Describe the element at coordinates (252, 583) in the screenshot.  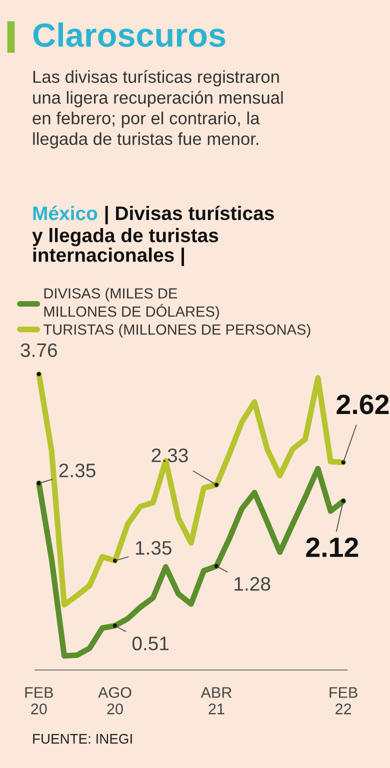
I see `data-label: 1.28` at that location.